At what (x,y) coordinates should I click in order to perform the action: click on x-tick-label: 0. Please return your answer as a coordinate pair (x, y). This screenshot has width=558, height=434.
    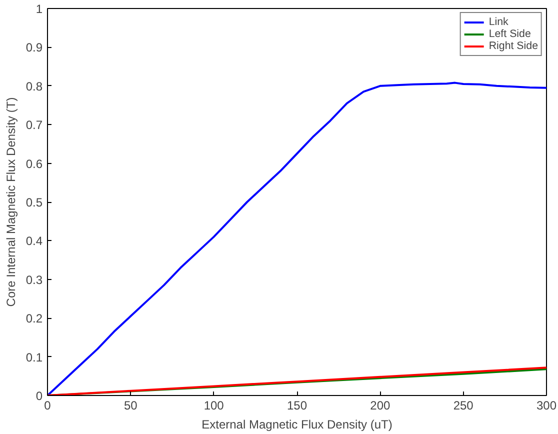
    Looking at the image, I should click on (48, 405).